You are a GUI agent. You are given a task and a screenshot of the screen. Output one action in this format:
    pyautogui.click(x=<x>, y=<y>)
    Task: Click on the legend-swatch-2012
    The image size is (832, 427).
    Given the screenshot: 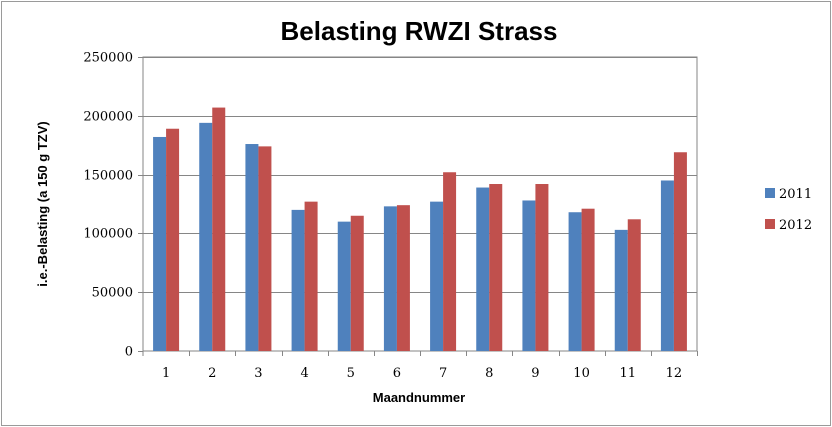 What is the action you would take?
    pyautogui.click(x=770, y=224)
    